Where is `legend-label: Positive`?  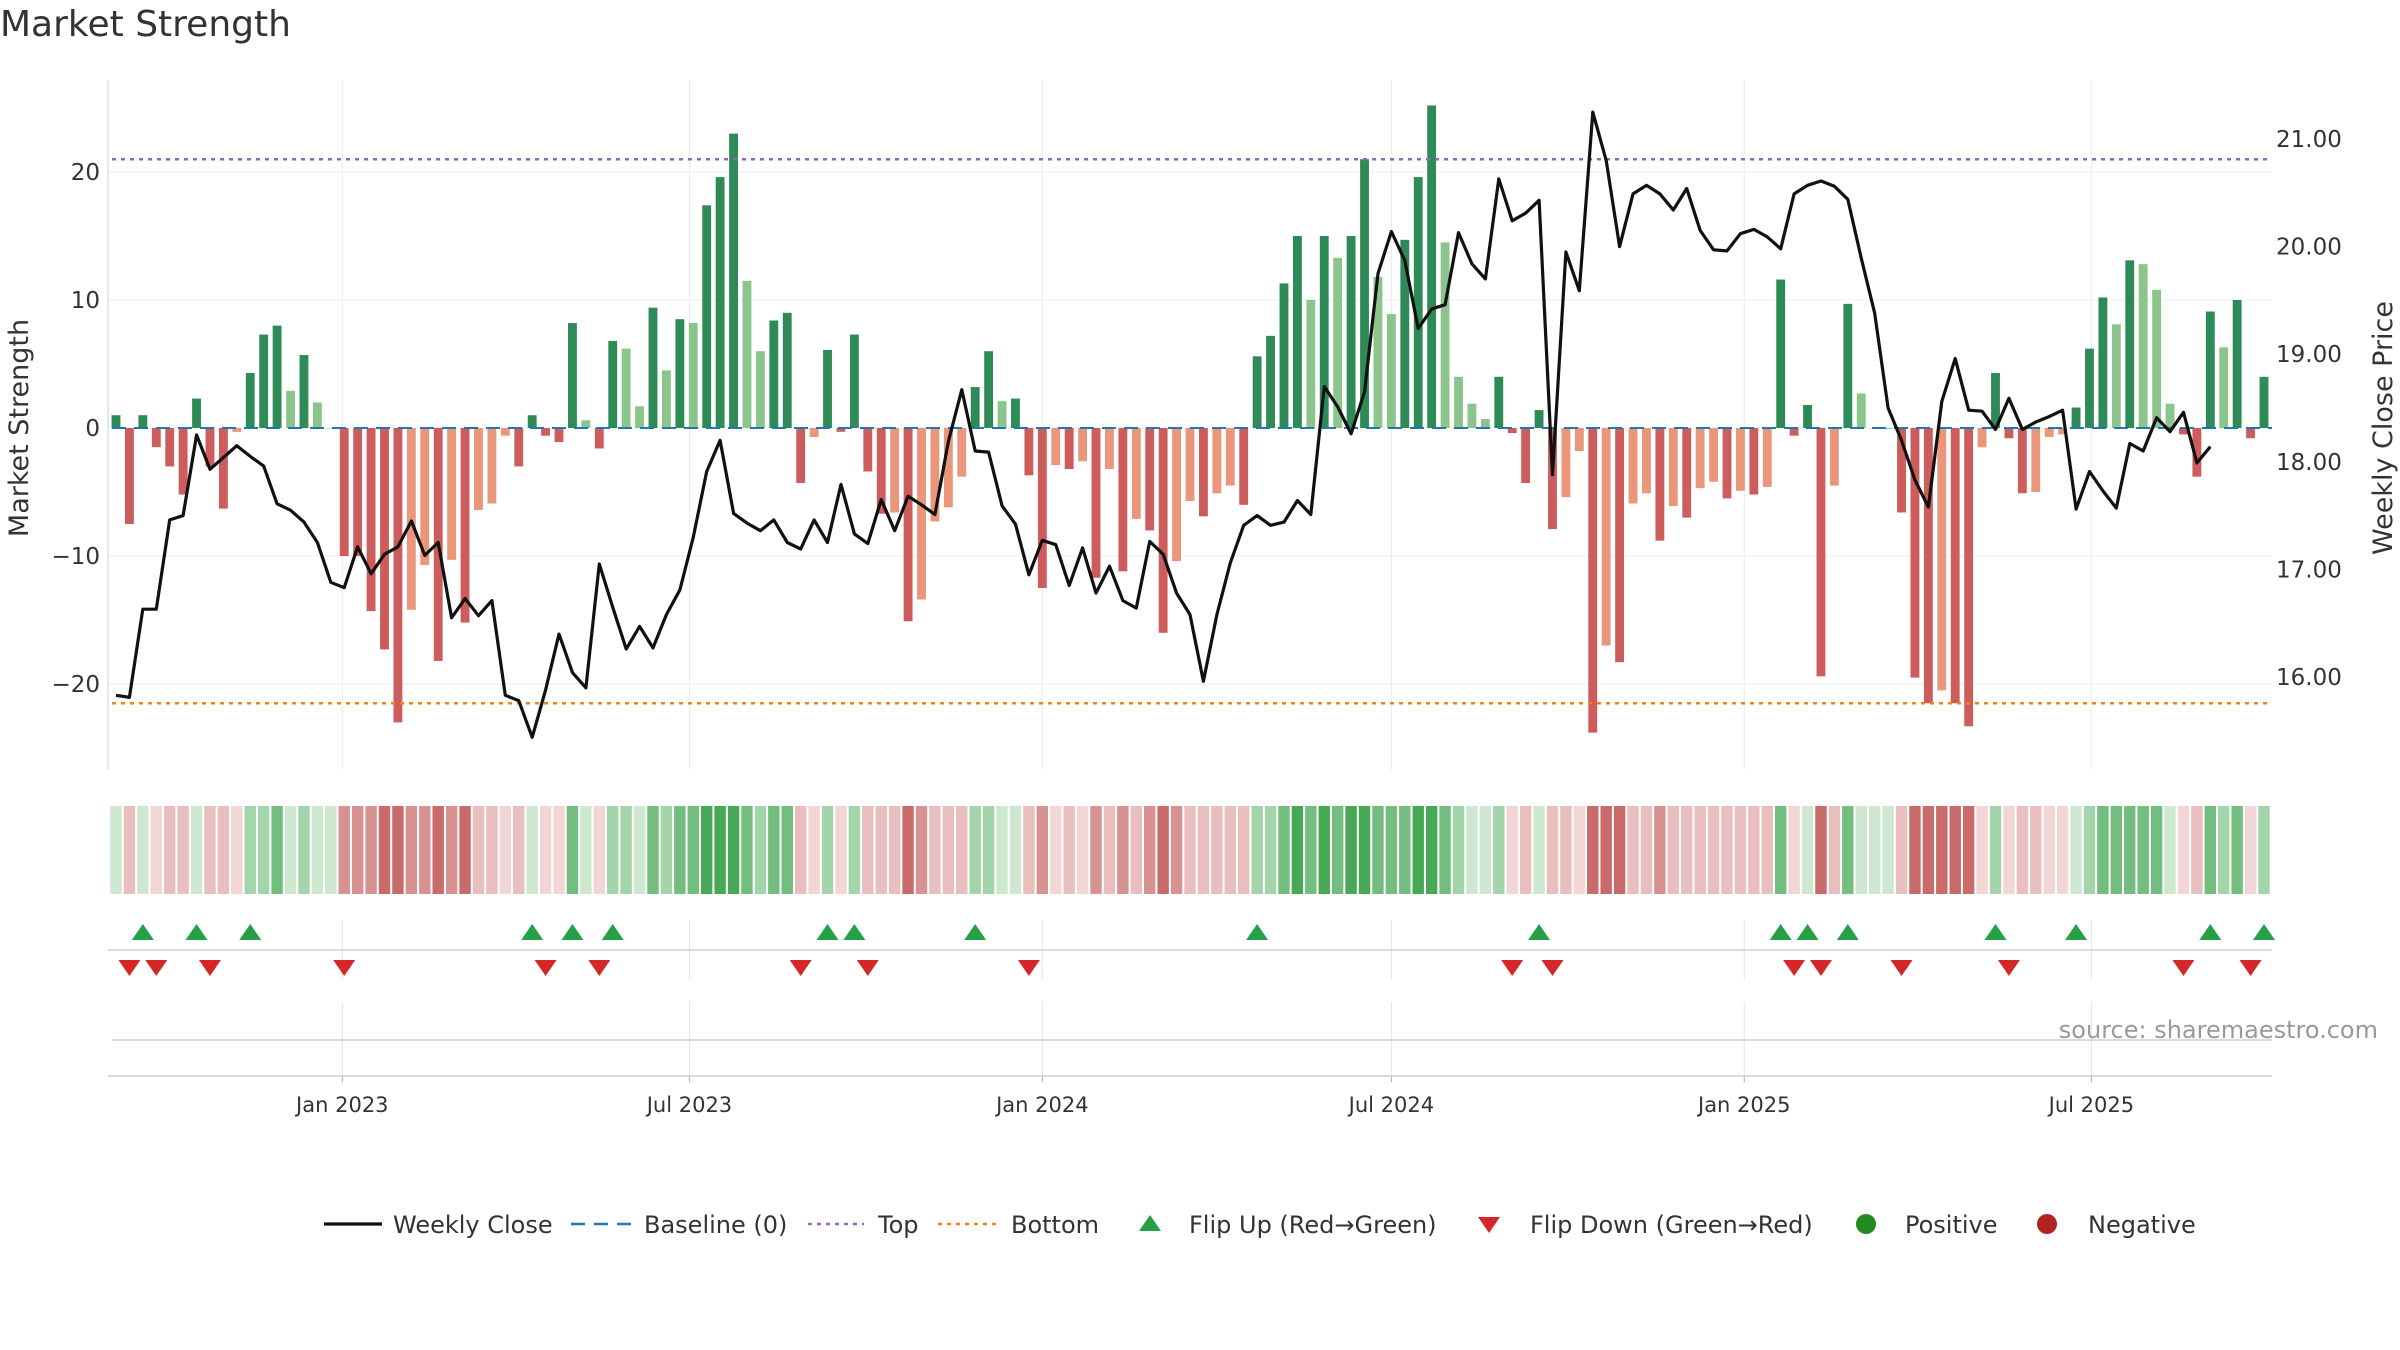
legend-label: Positive is located at coordinates (1951, 1225).